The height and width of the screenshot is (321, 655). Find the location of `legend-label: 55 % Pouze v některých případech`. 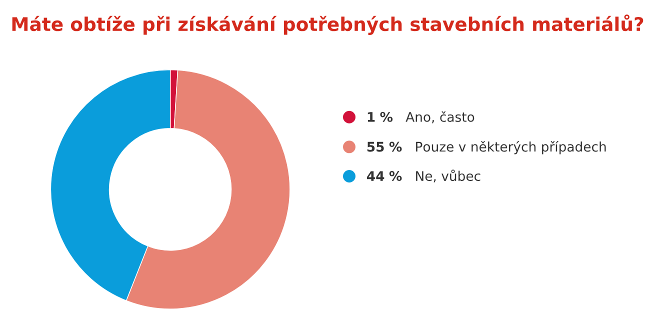

legend-label: 55 % Pouze v některých případech is located at coordinates (486, 147).